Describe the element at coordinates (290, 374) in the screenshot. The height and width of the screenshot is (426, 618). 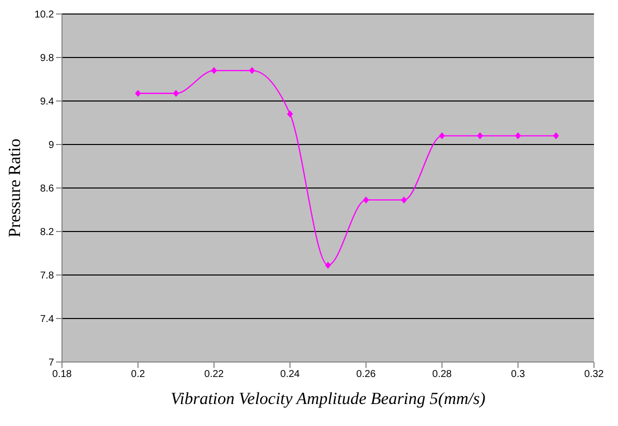
I see `x-tick-label: 0.24` at that location.